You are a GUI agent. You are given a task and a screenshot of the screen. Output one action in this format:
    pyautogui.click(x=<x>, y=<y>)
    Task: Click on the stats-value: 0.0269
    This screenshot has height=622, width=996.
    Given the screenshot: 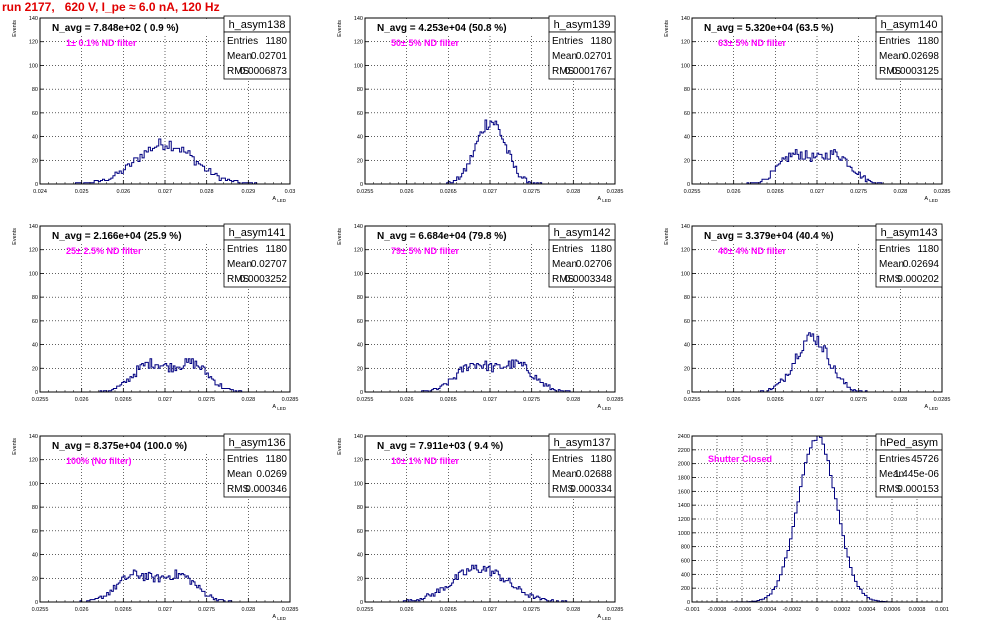 What is the action you would take?
    pyautogui.click(x=271, y=474)
    